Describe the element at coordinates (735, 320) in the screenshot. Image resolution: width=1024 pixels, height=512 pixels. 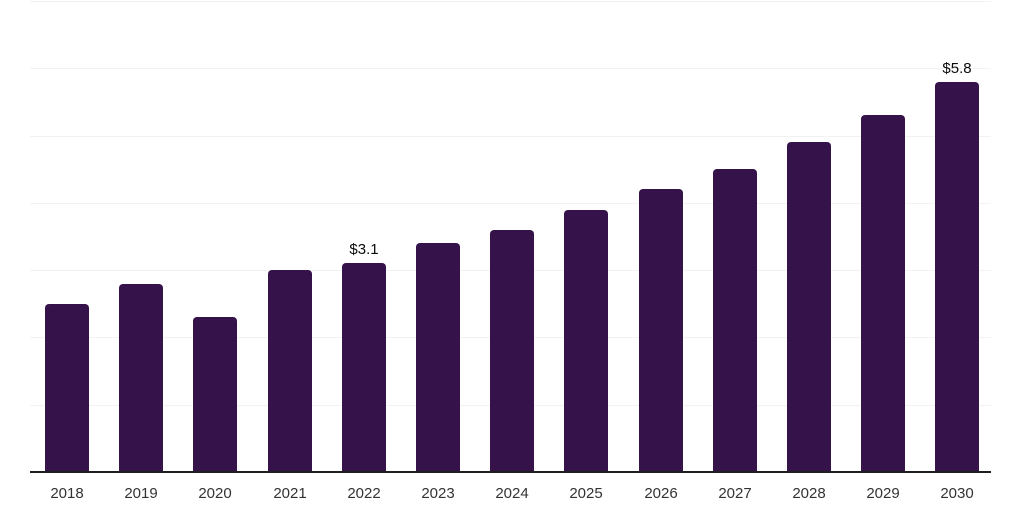
I see `bar-2027` at that location.